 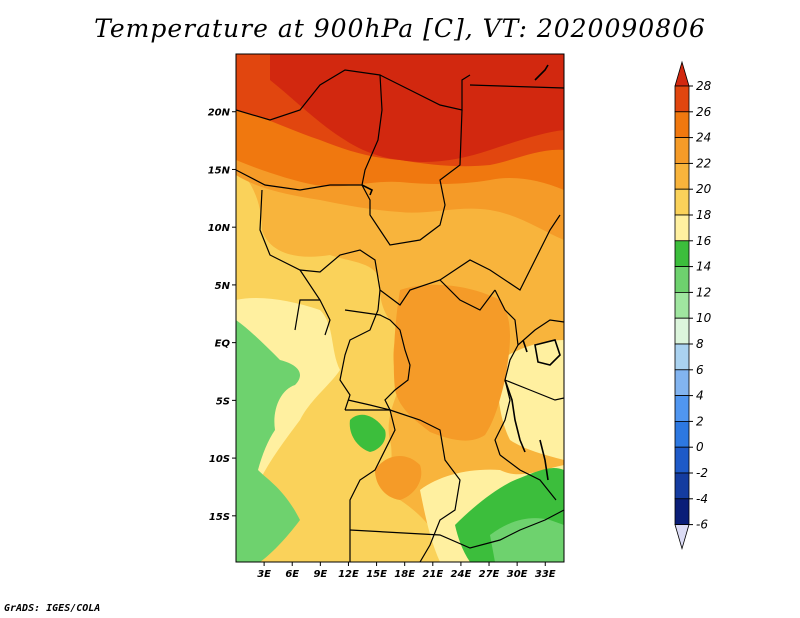 What do you see at coordinates (219, 517) in the screenshot?
I see `lat-tick-label: 15S` at bounding box center [219, 517].